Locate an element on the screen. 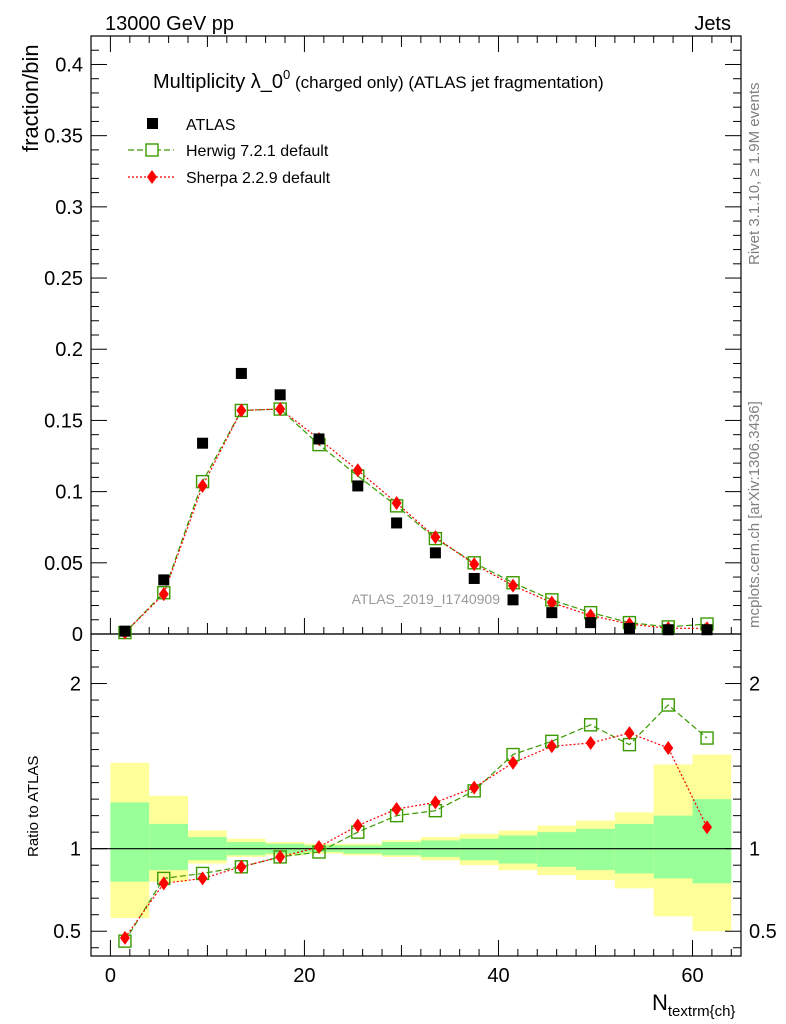  x-axis-label: Ntextrm{ch} is located at coordinates (693, 1005).